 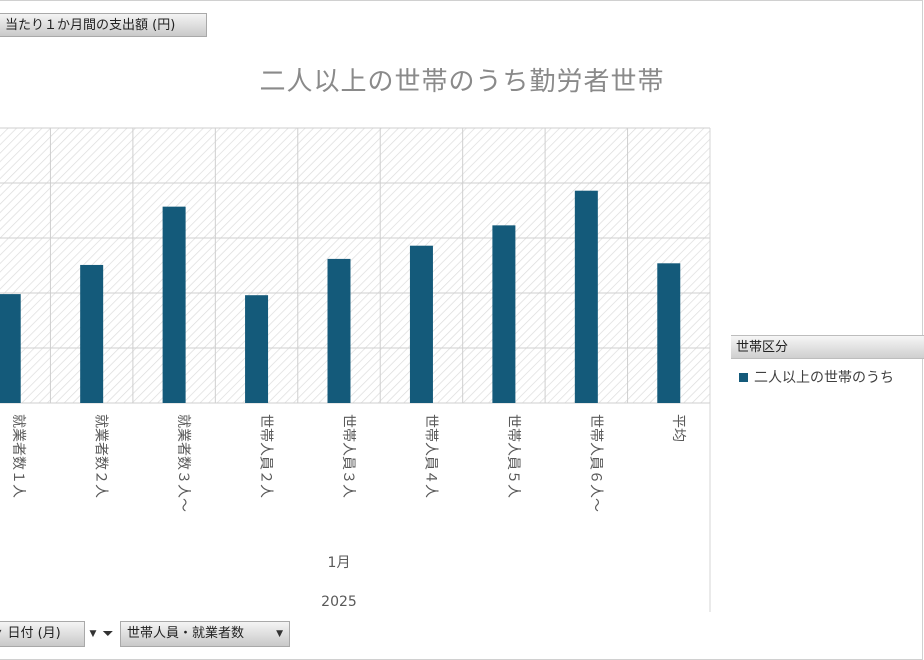 What do you see at coordinates (339, 602) in the screenshot?
I see `group-label: 2025` at bounding box center [339, 602].